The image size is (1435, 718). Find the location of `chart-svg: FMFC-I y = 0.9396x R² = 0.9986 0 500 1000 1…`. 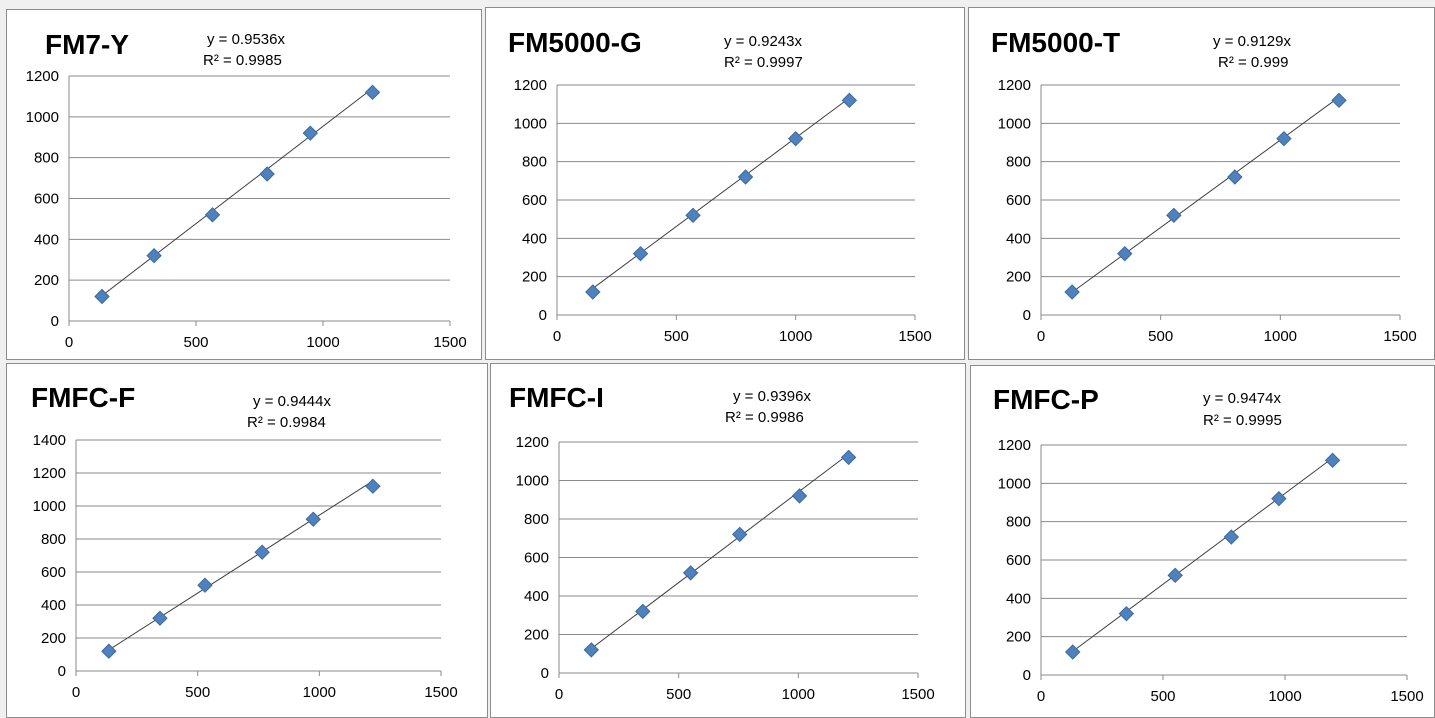

chart-svg: FMFC-I y = 0.9396x R² = 0.9986 0 500 1000 1… is located at coordinates (722, 542).